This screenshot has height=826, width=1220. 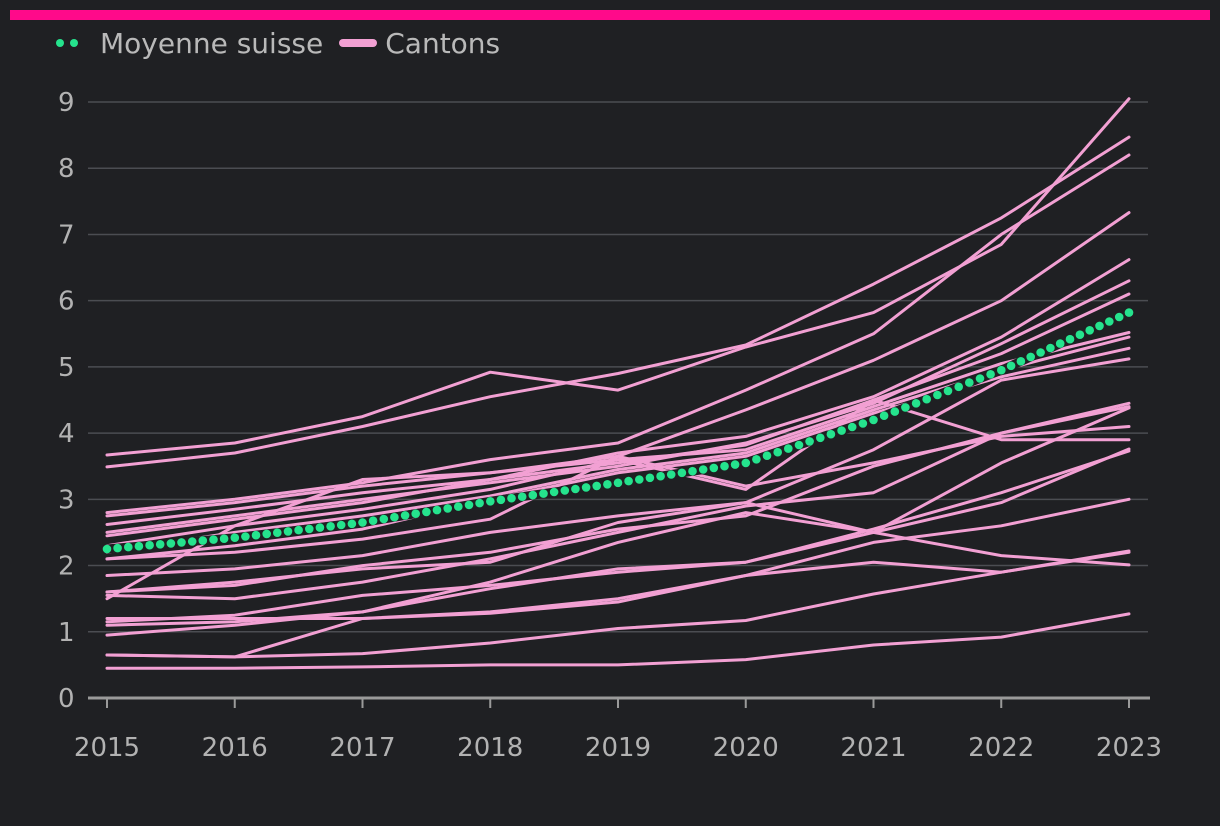 I want to click on top-accent-bar, so click(x=610, y=15).